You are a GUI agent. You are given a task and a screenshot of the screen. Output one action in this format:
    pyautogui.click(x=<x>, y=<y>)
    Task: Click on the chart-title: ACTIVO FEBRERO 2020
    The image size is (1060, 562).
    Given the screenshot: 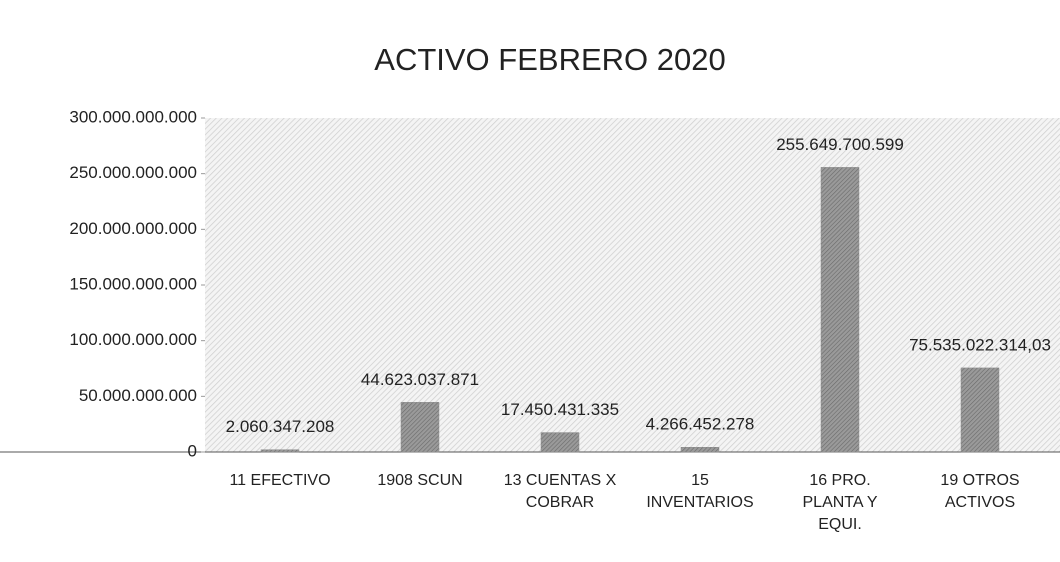 What is the action you would take?
    pyautogui.click(x=549, y=59)
    